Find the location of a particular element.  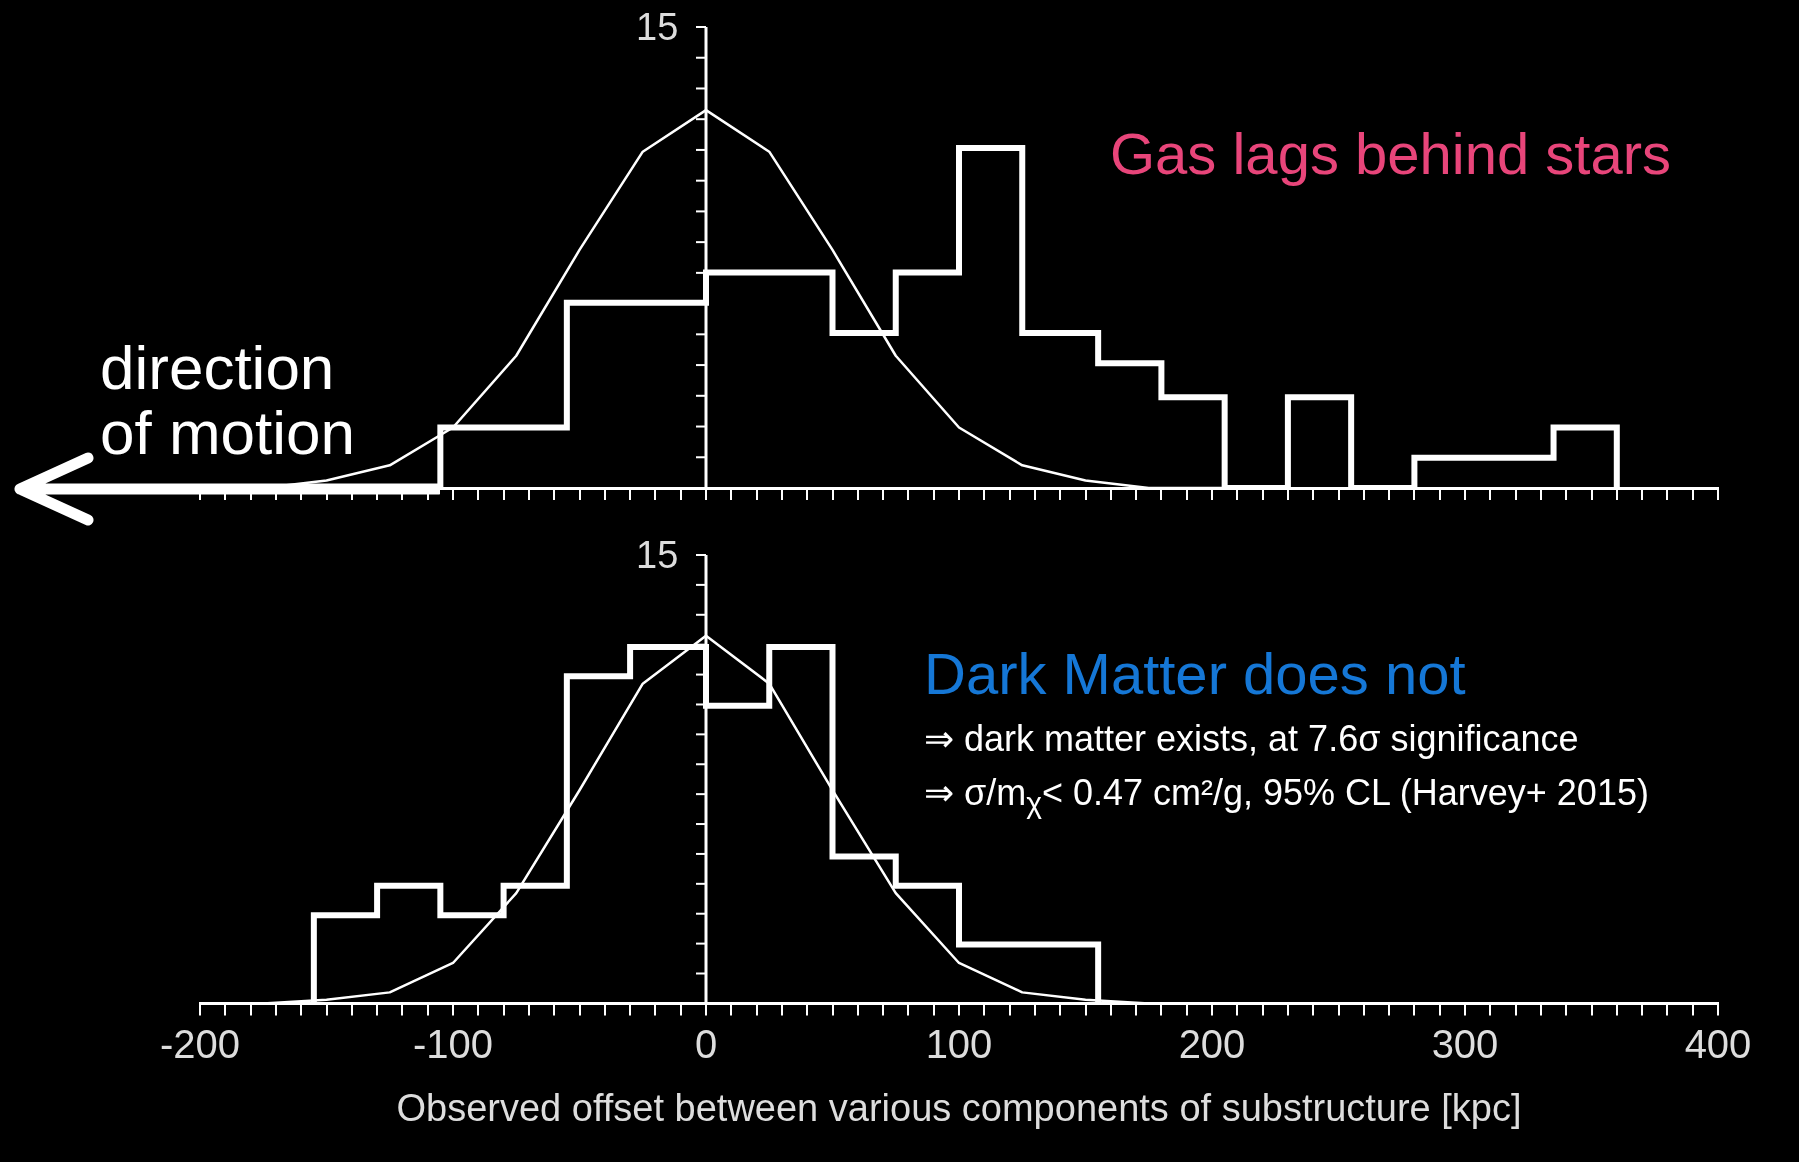

x-tick-label: 0 is located at coordinates (706, 1044).